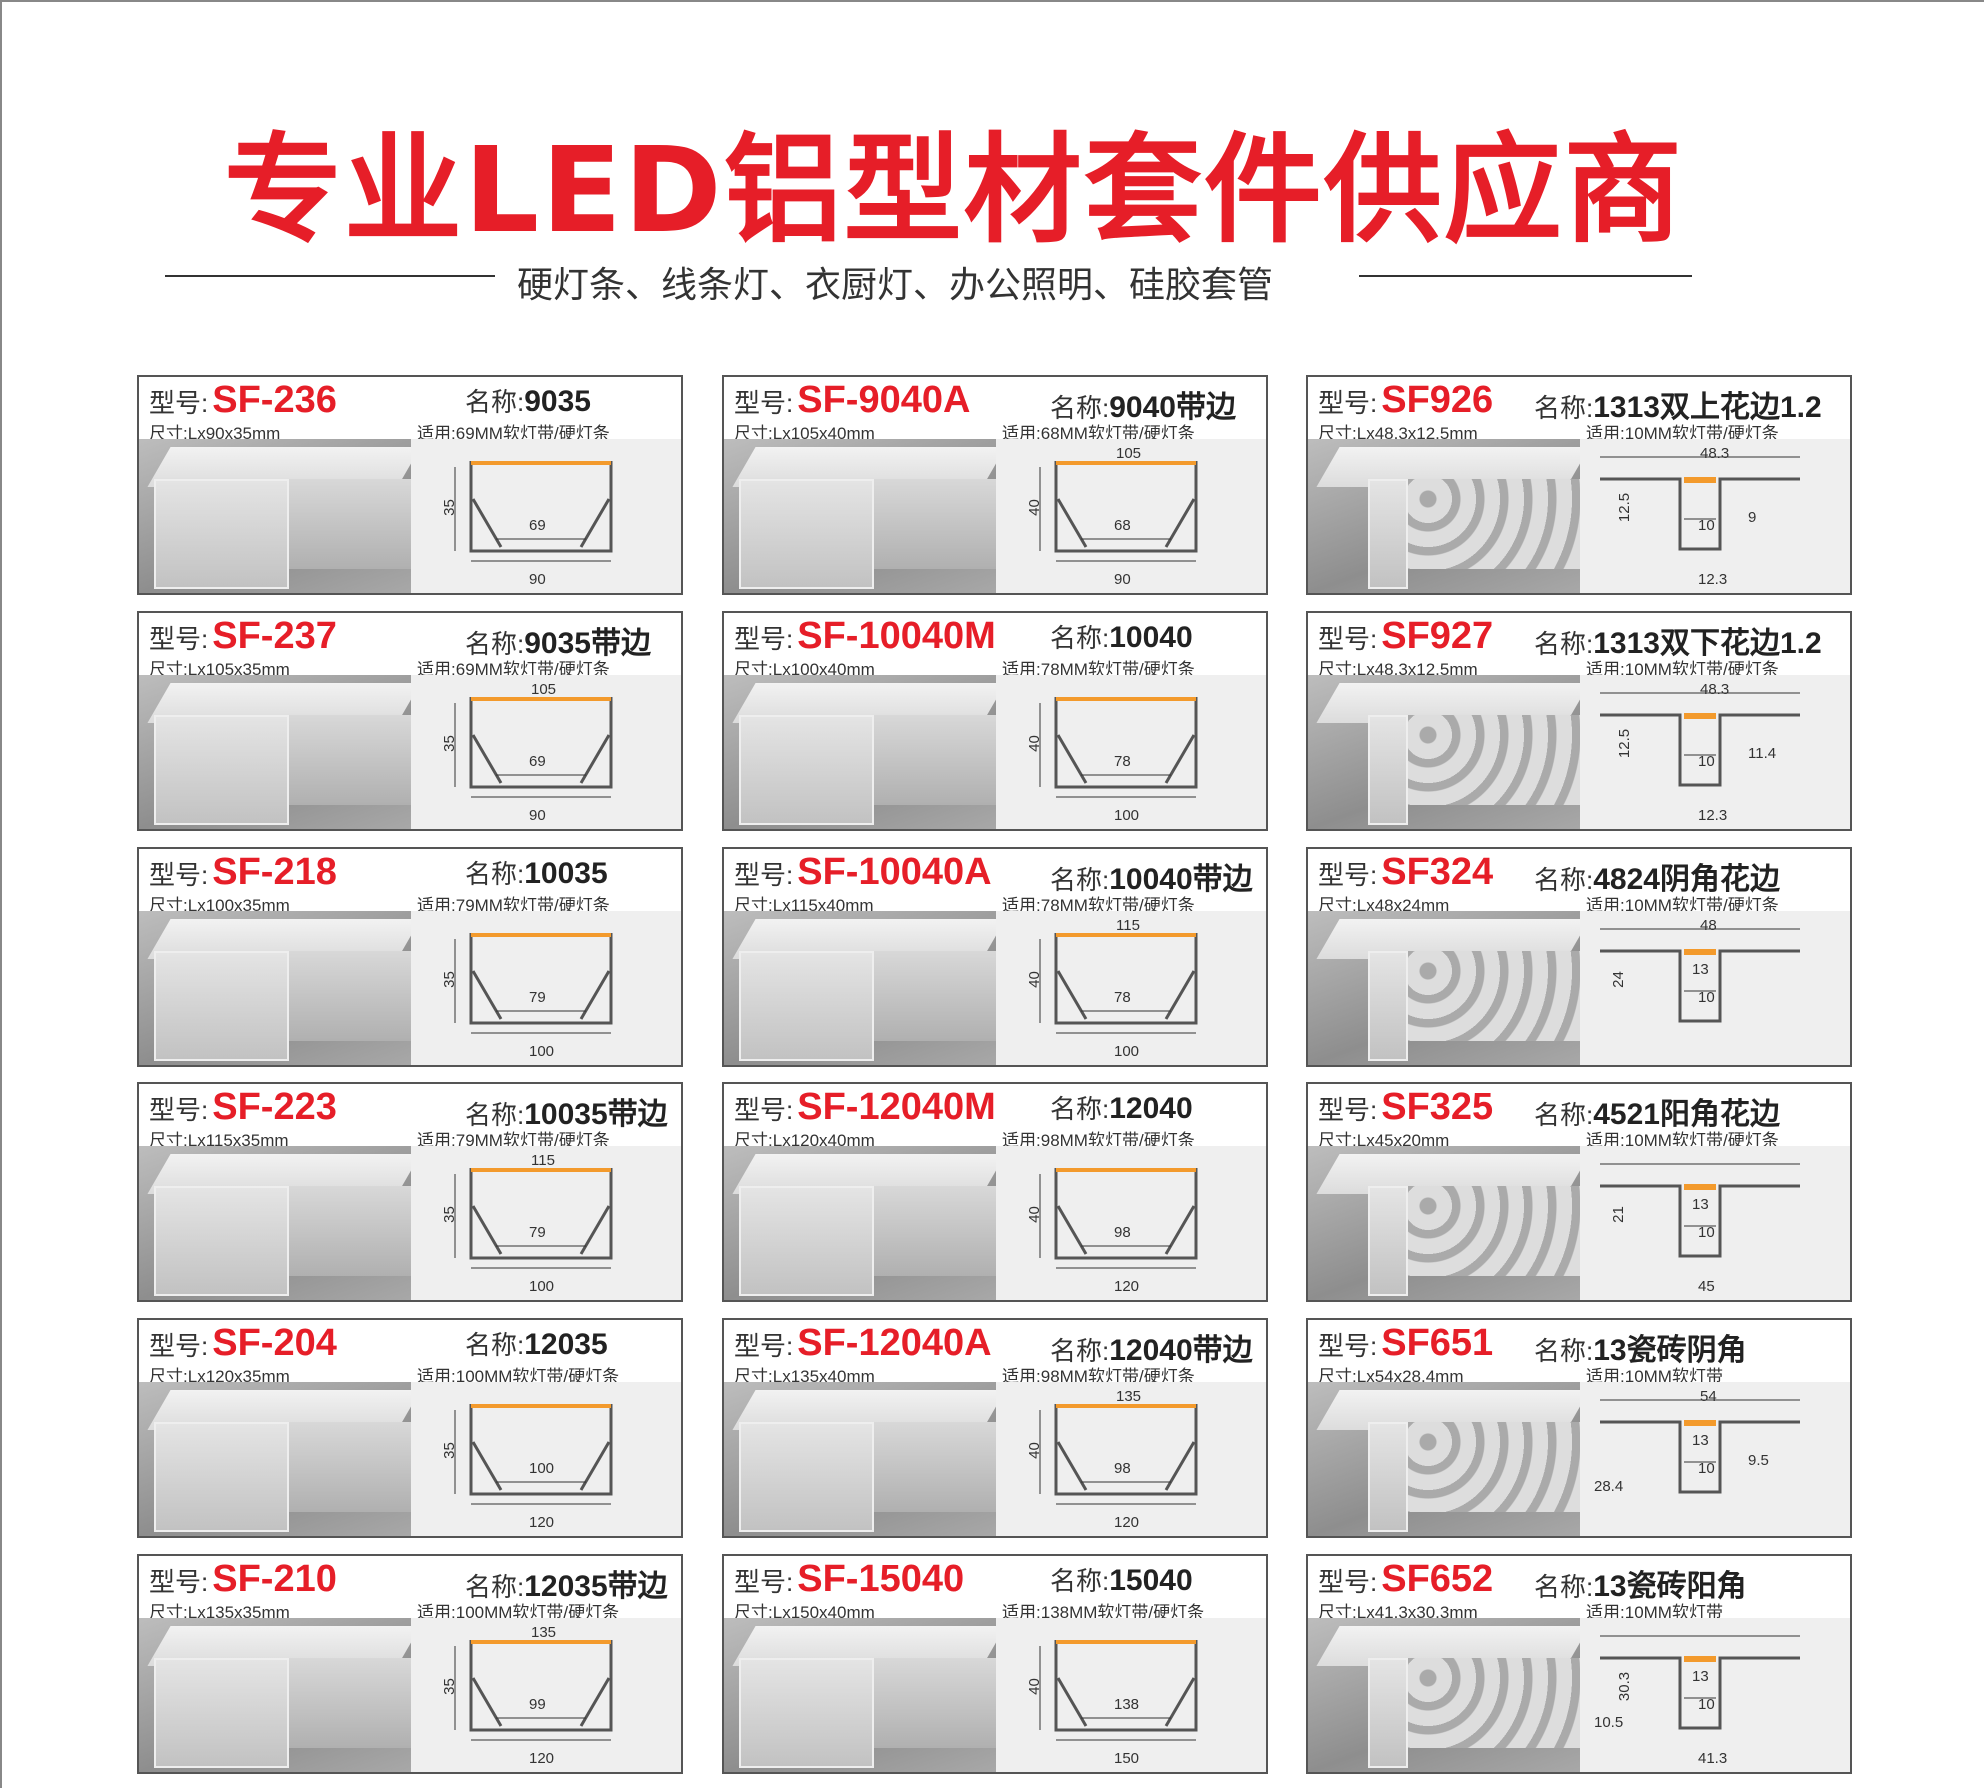 Image resolution: width=1984 pixels, height=1788 pixels. I want to click on profile-diagram: 135 35 99 120, so click(546, 1695).